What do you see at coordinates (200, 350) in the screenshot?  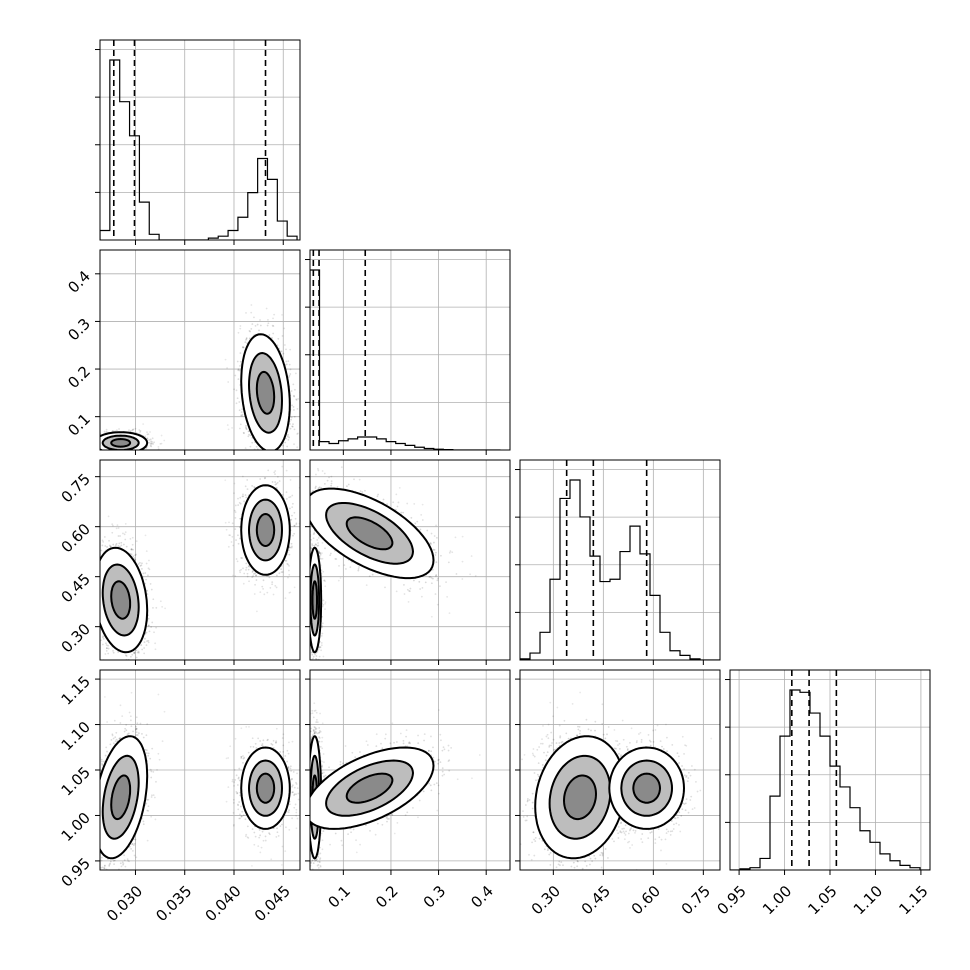 I see `panel-frame` at bounding box center [200, 350].